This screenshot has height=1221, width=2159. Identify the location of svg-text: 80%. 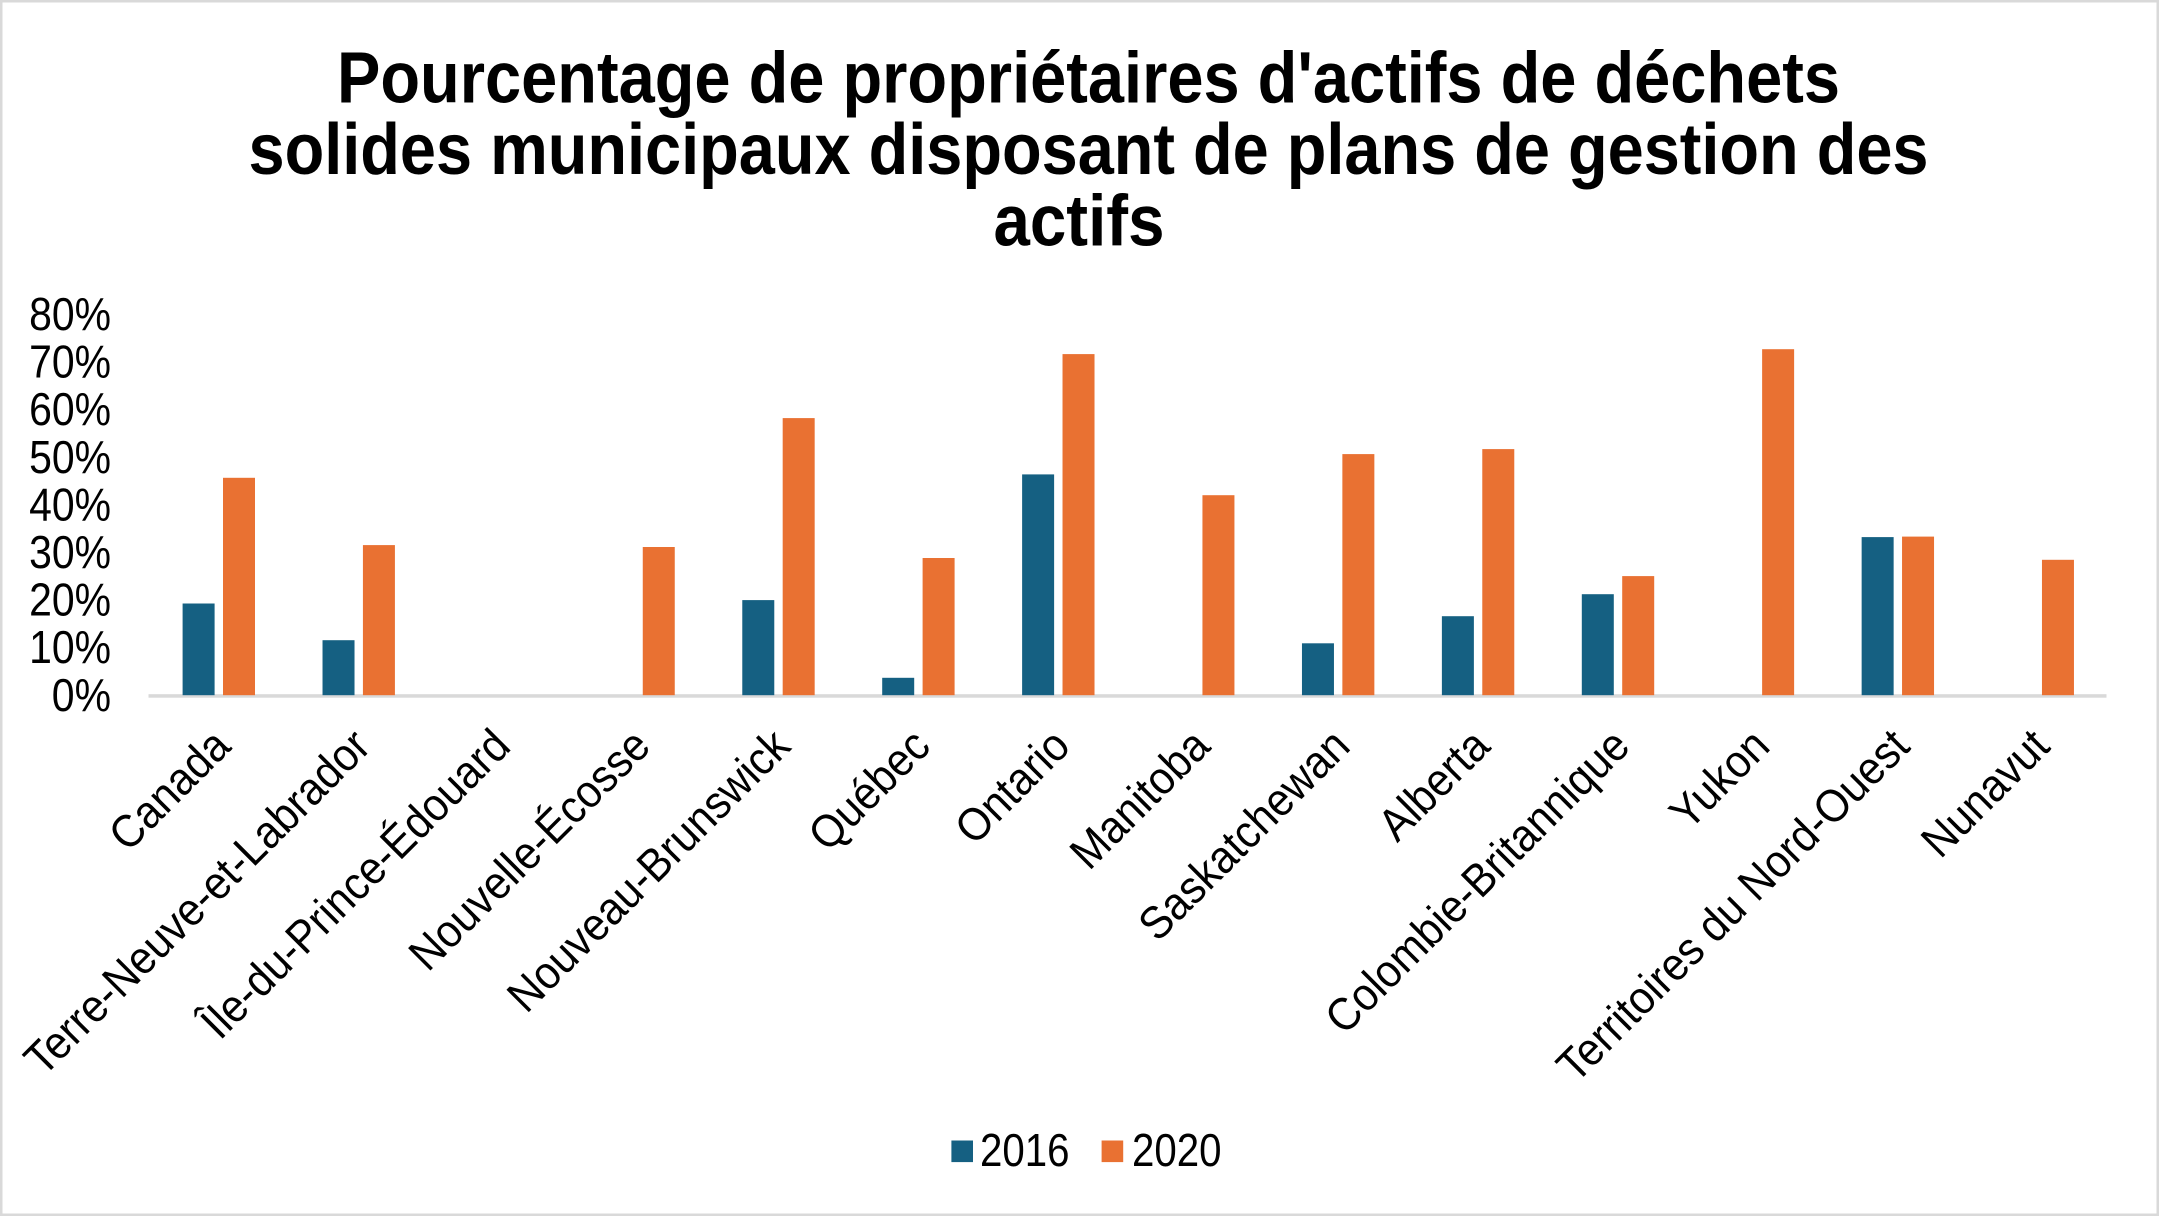
(70, 314).